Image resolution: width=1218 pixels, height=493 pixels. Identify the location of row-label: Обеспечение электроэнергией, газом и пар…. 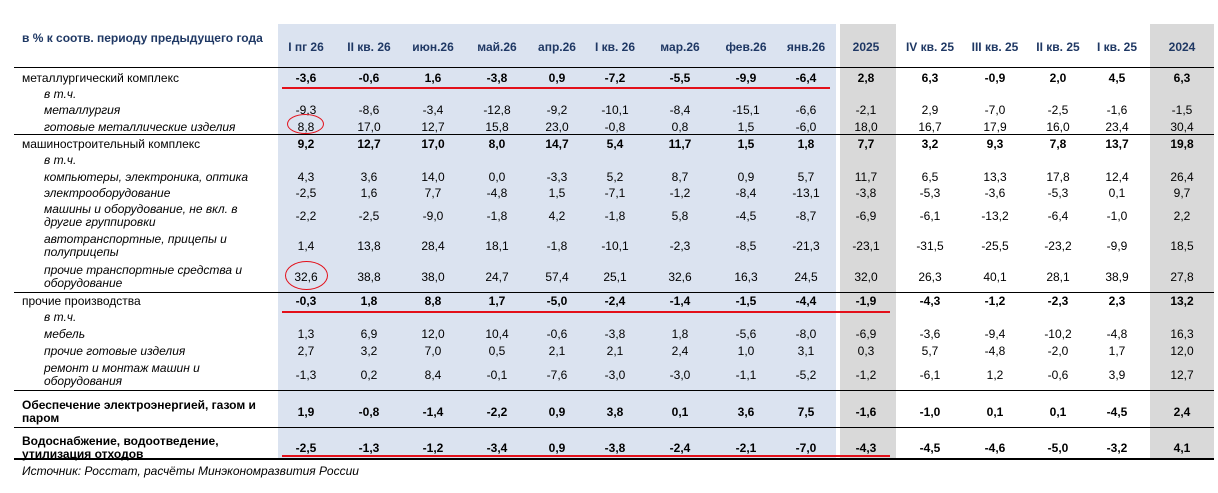
(139, 411).